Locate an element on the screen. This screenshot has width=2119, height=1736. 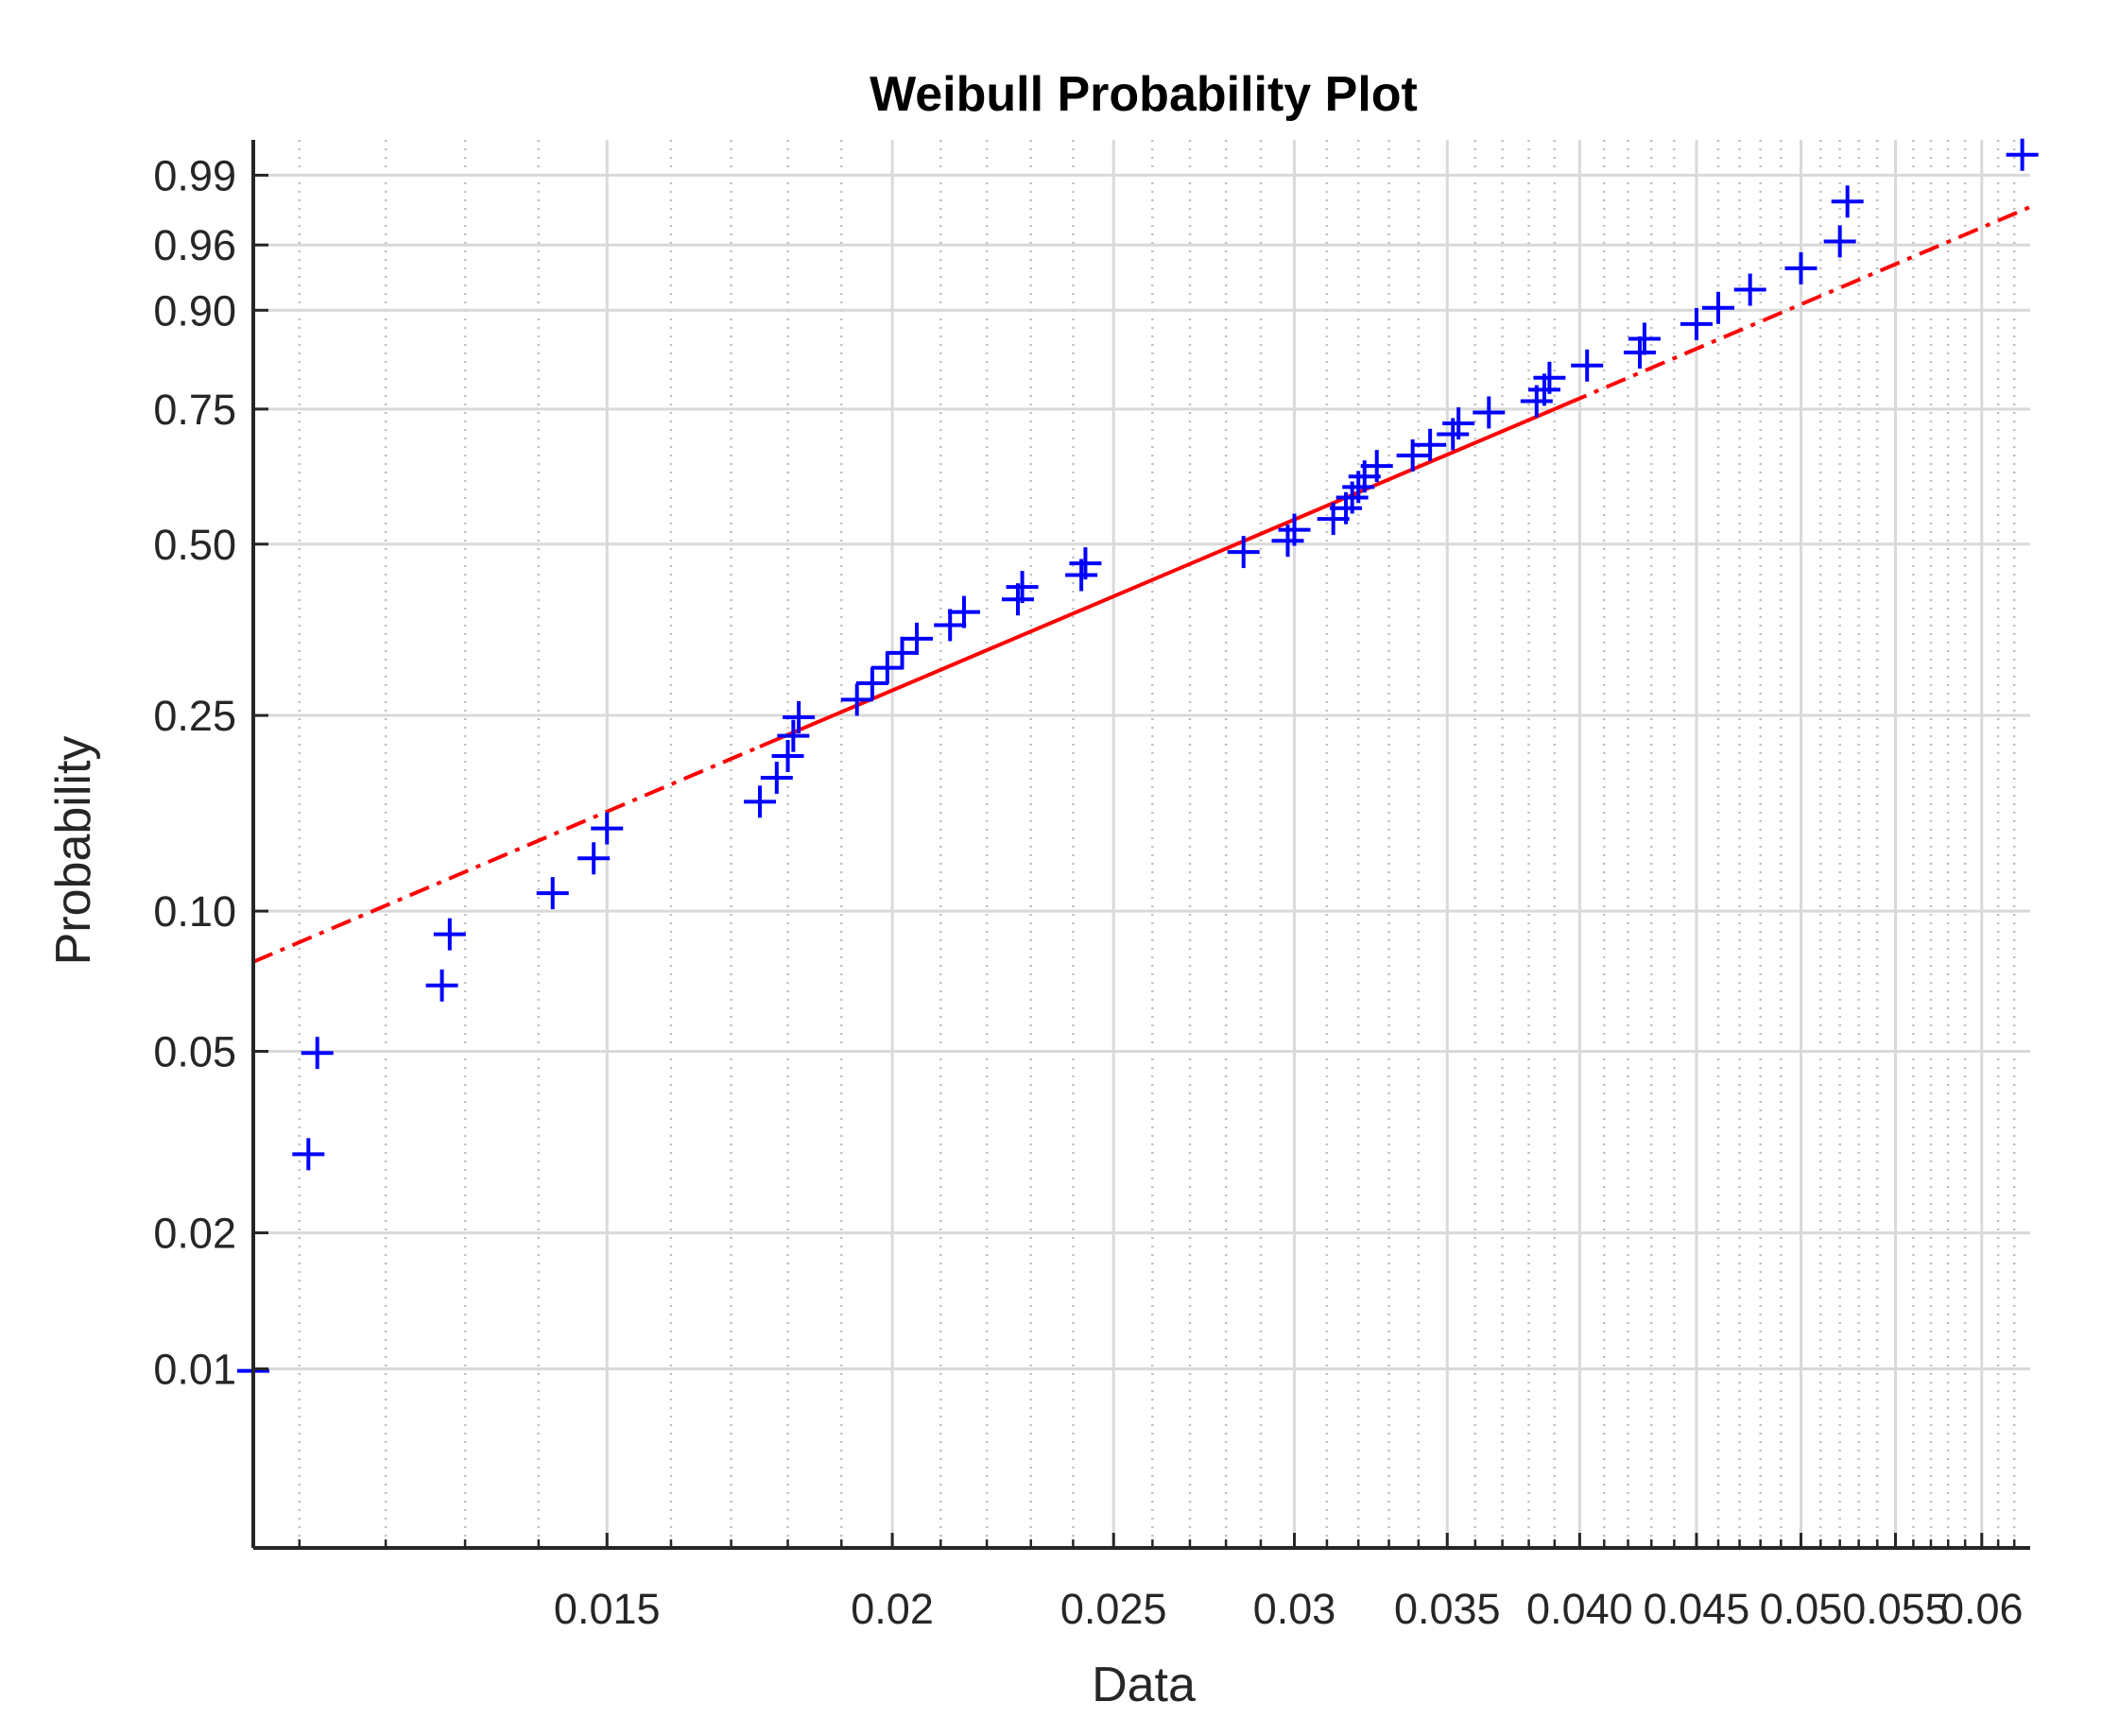
x-tick-label: 0.025 is located at coordinates (1113, 1609).